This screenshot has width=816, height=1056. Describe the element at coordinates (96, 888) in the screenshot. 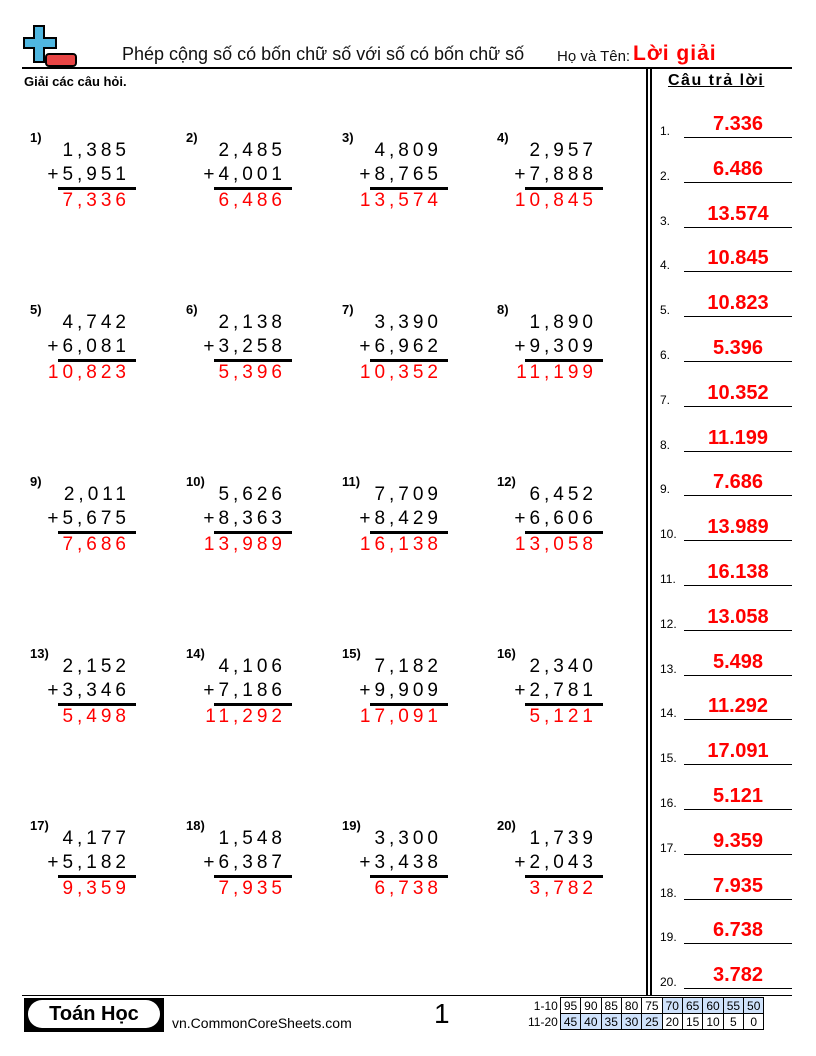

I see `problem-answer: 9,359` at that location.